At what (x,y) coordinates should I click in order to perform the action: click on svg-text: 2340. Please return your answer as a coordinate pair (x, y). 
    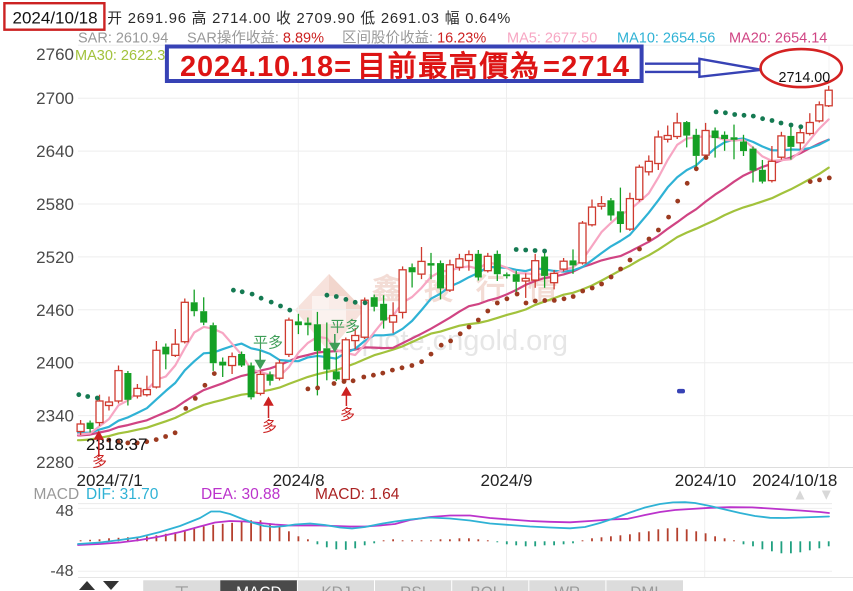
    Looking at the image, I should click on (55, 416).